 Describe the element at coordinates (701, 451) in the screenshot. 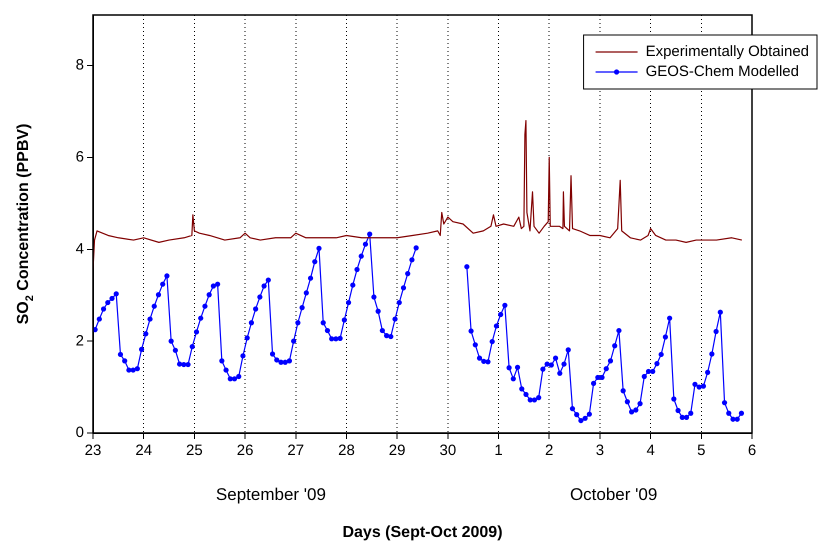

I see `x-tick-label: 5` at that location.